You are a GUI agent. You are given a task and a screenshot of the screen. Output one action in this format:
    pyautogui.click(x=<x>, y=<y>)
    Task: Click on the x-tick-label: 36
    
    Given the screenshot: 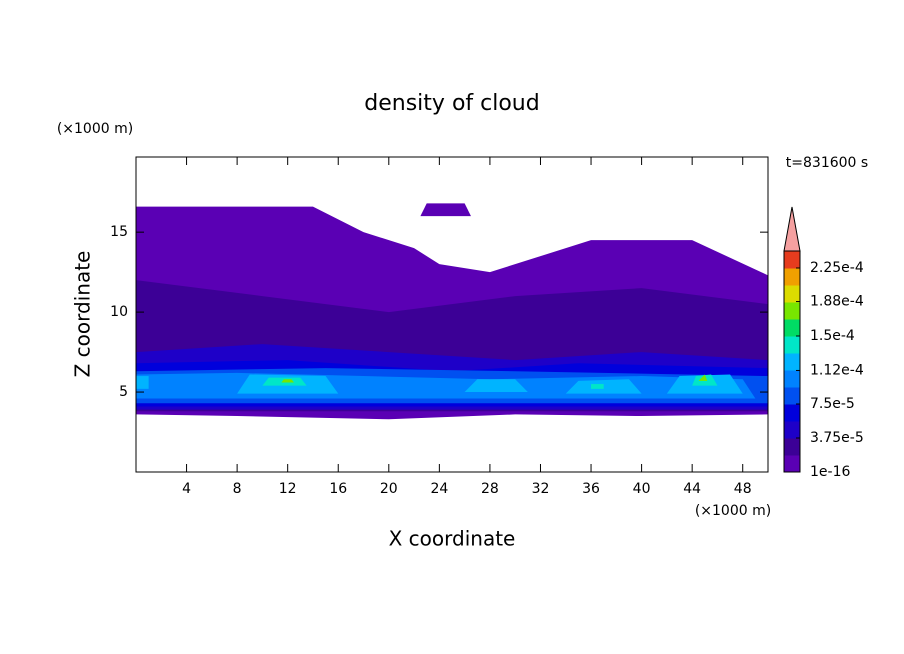 What is the action you would take?
    pyautogui.click(x=591, y=489)
    